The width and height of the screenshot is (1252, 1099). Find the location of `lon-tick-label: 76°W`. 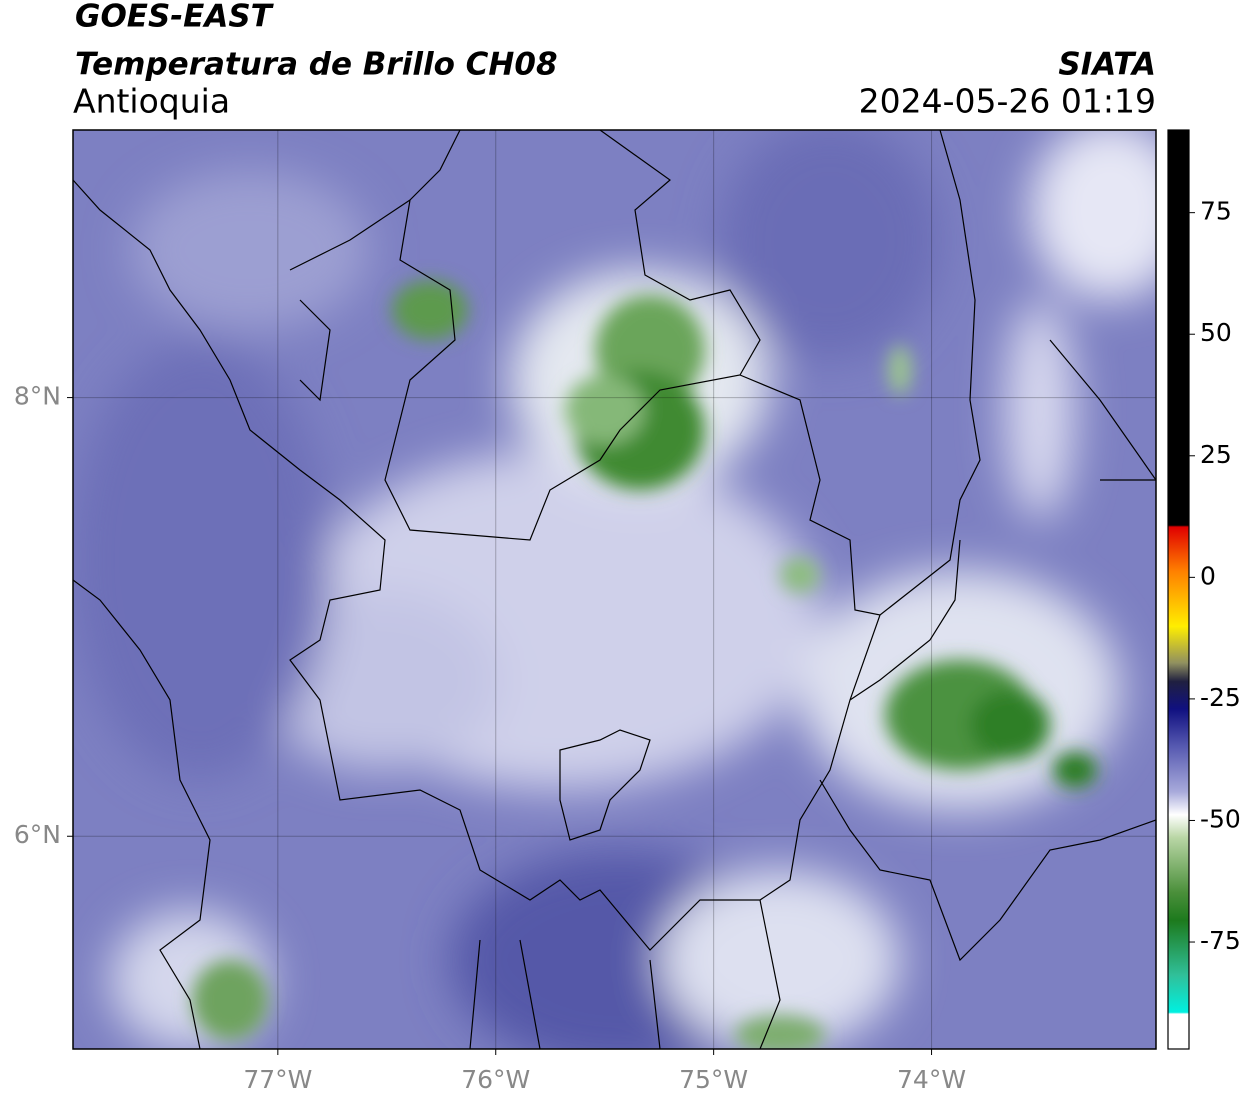

lon-tick-label: 76°W is located at coordinates (495, 1079).